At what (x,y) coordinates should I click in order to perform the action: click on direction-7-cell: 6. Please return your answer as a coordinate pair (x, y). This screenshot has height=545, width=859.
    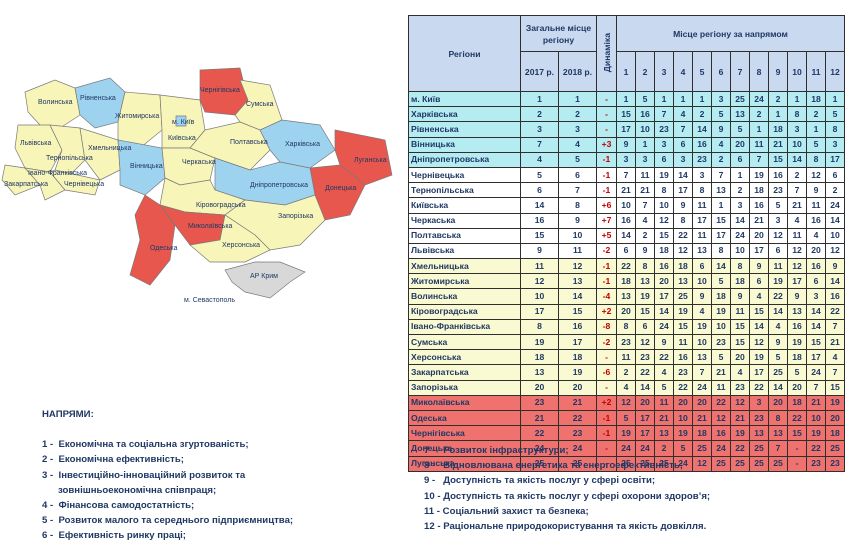
    Looking at the image, I should click on (740, 159).